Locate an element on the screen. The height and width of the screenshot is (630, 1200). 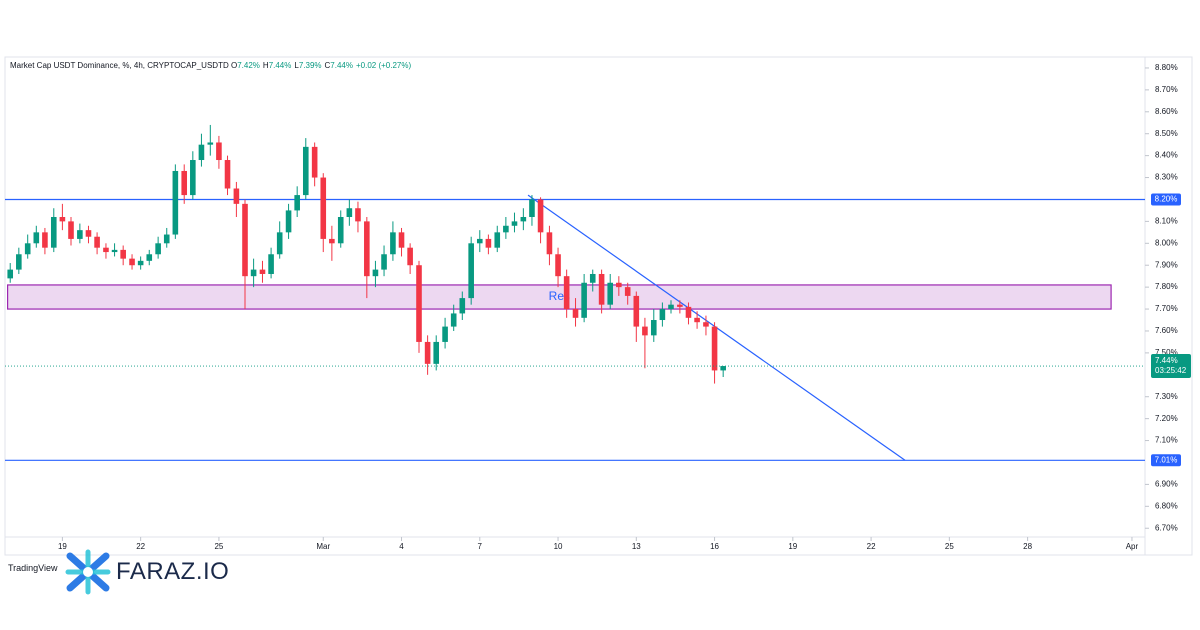
x-tick-label: 22 is located at coordinates (871, 546).